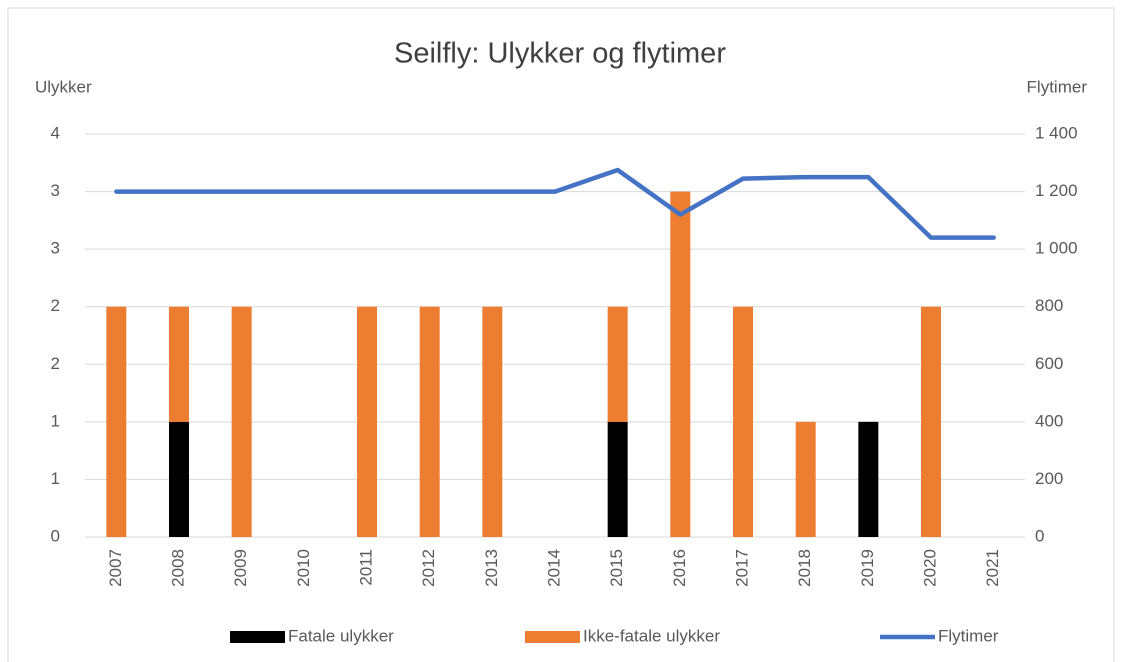  What do you see at coordinates (428, 568) in the screenshot?
I see `x-tick-label: 2012` at bounding box center [428, 568].